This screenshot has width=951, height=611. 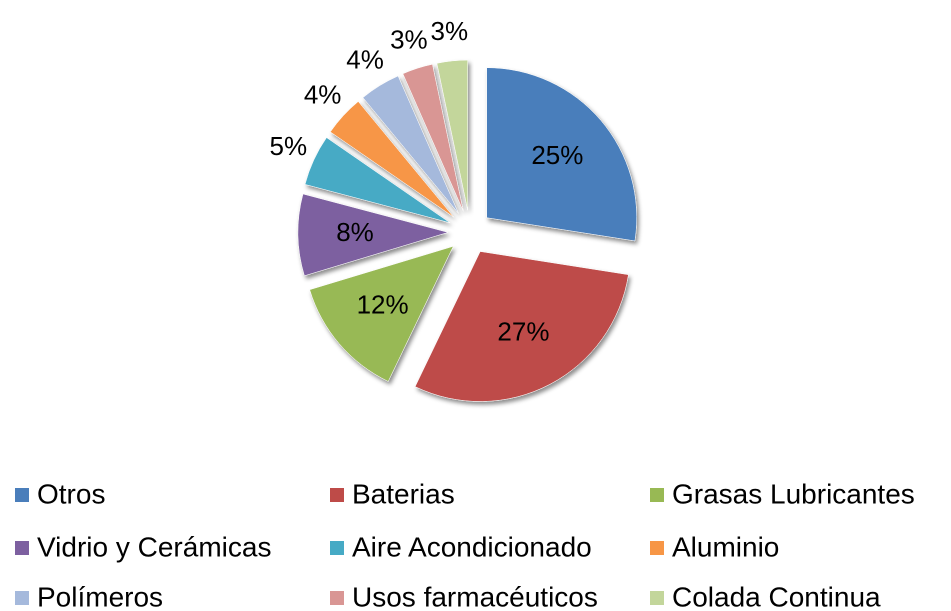 I want to click on slice-label: 25%, so click(x=557, y=155).